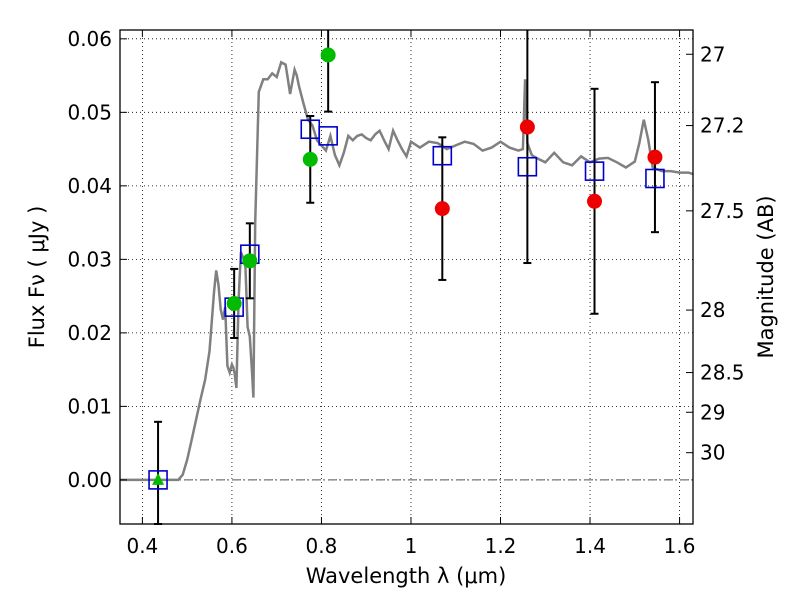  I want to click on mag-tick-label-3: 28, so click(712, 310).